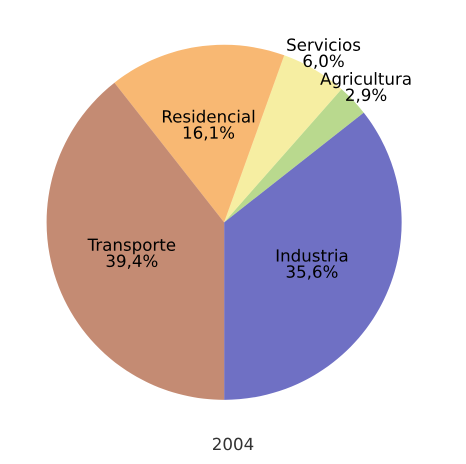 This screenshot has width=466, height=464. What do you see at coordinates (312, 272) in the screenshot?
I see `data-label: 35,6%` at bounding box center [312, 272].